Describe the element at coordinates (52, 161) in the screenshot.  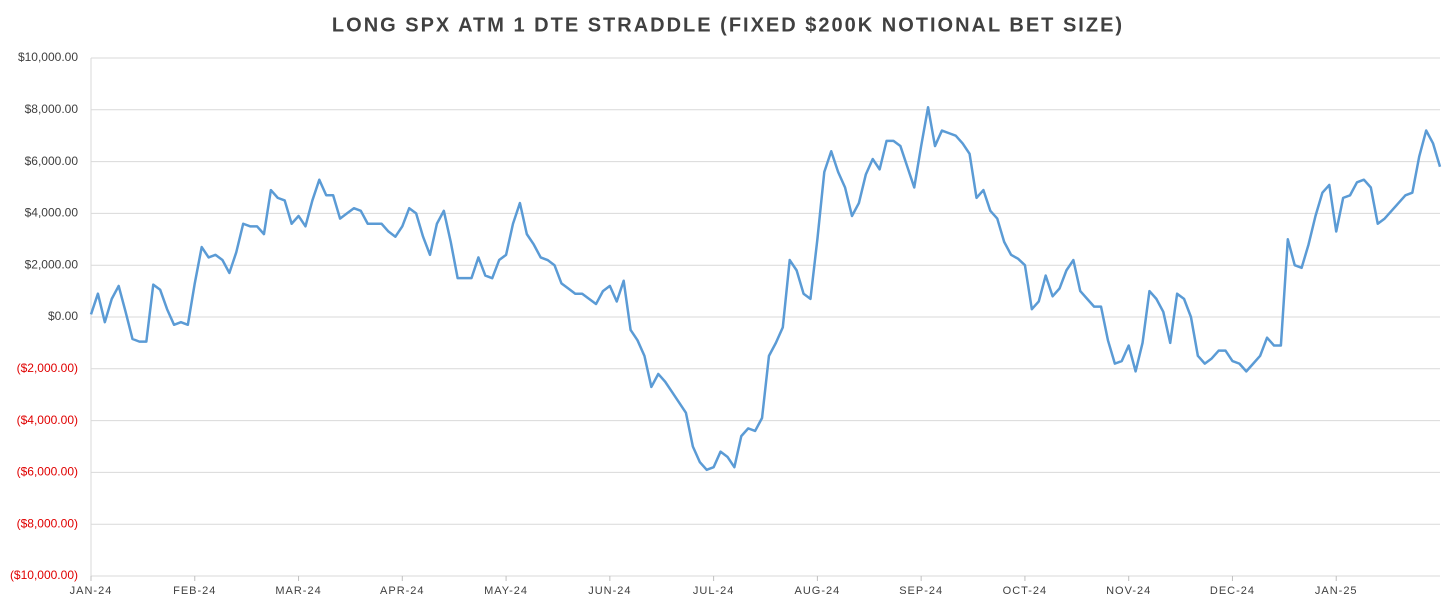
I see `y-tick-label: $6,000.00` at that location.